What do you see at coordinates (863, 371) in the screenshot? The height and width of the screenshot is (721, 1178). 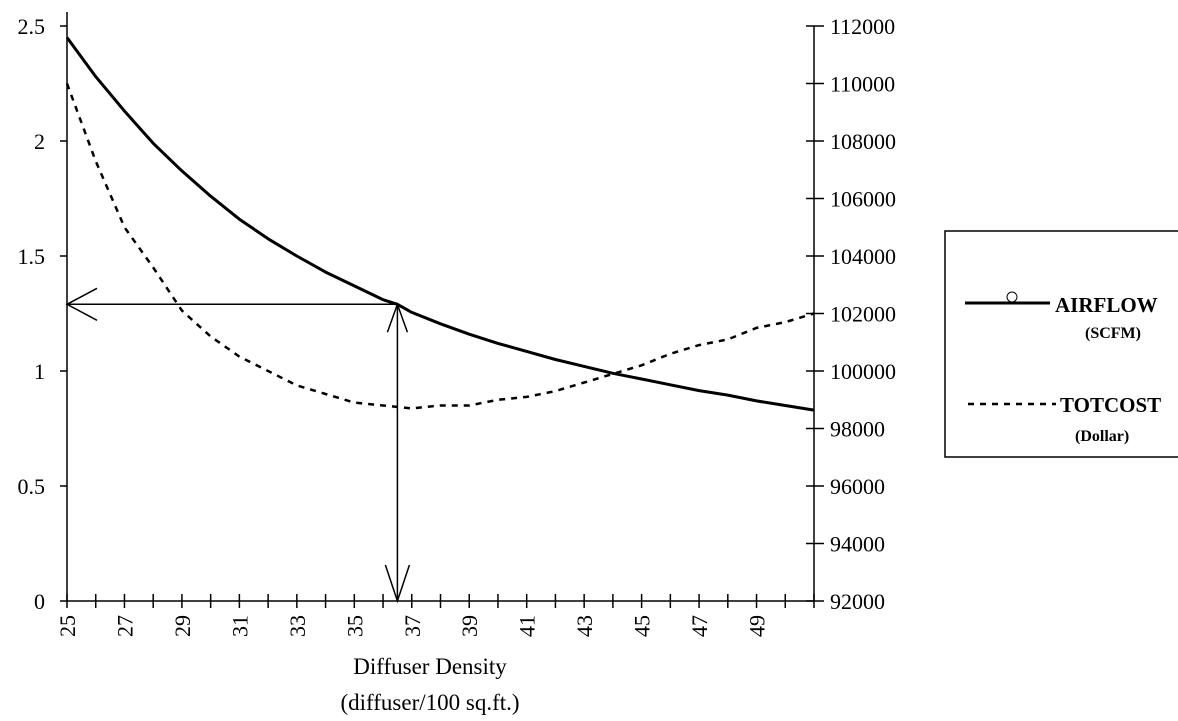 I see `y-right-tick-label: 100000` at bounding box center [863, 371].